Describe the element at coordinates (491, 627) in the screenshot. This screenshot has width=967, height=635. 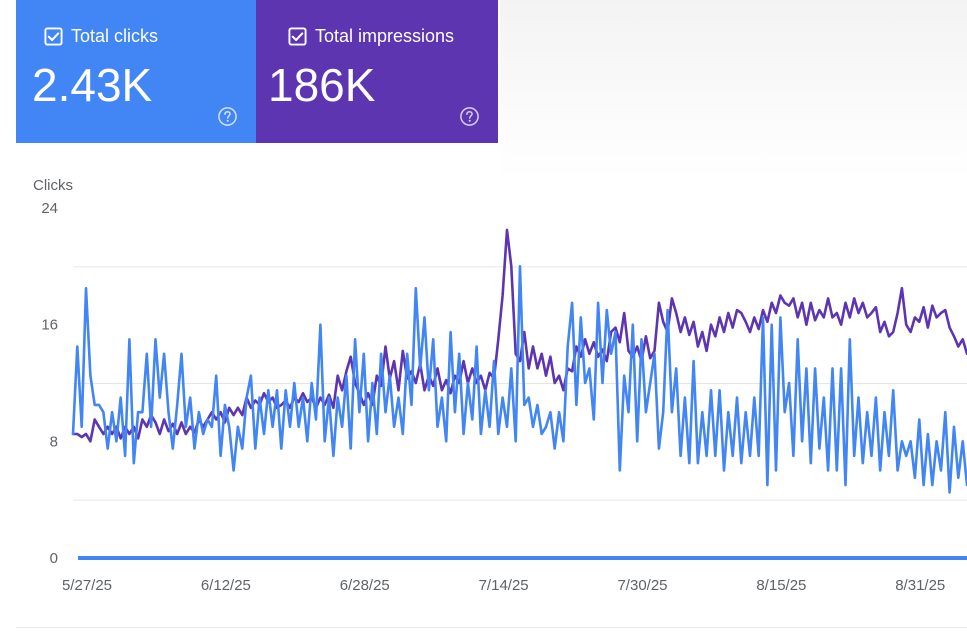
I see `chart-bottom-border` at that location.